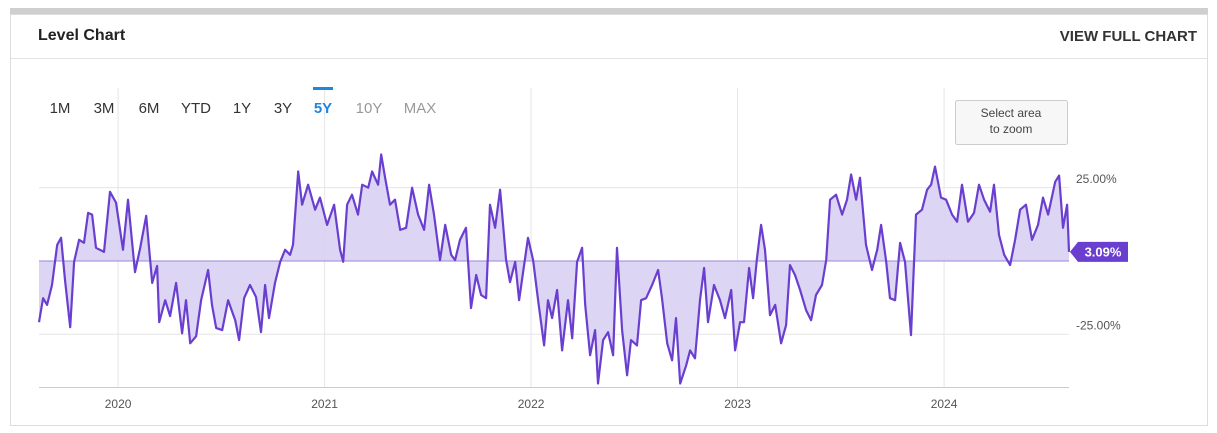  Describe the element at coordinates (420, 108) in the screenshot. I see `range-button: MAX` at that location.